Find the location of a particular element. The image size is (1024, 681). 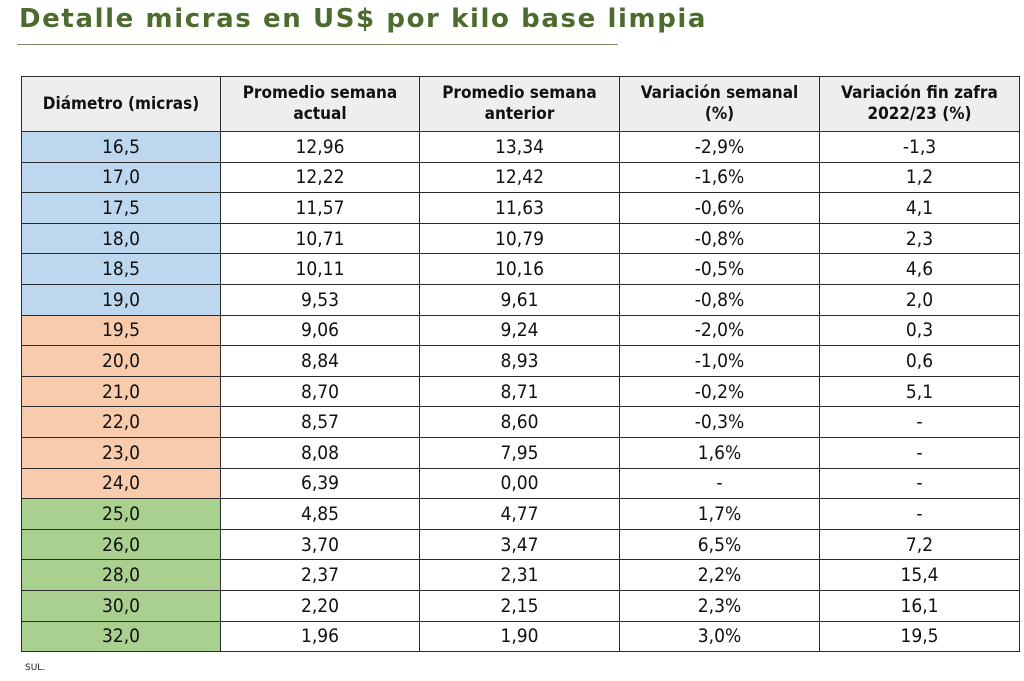

table-row: 25,0 4,85 4,77 1,7% - is located at coordinates (520, 514).